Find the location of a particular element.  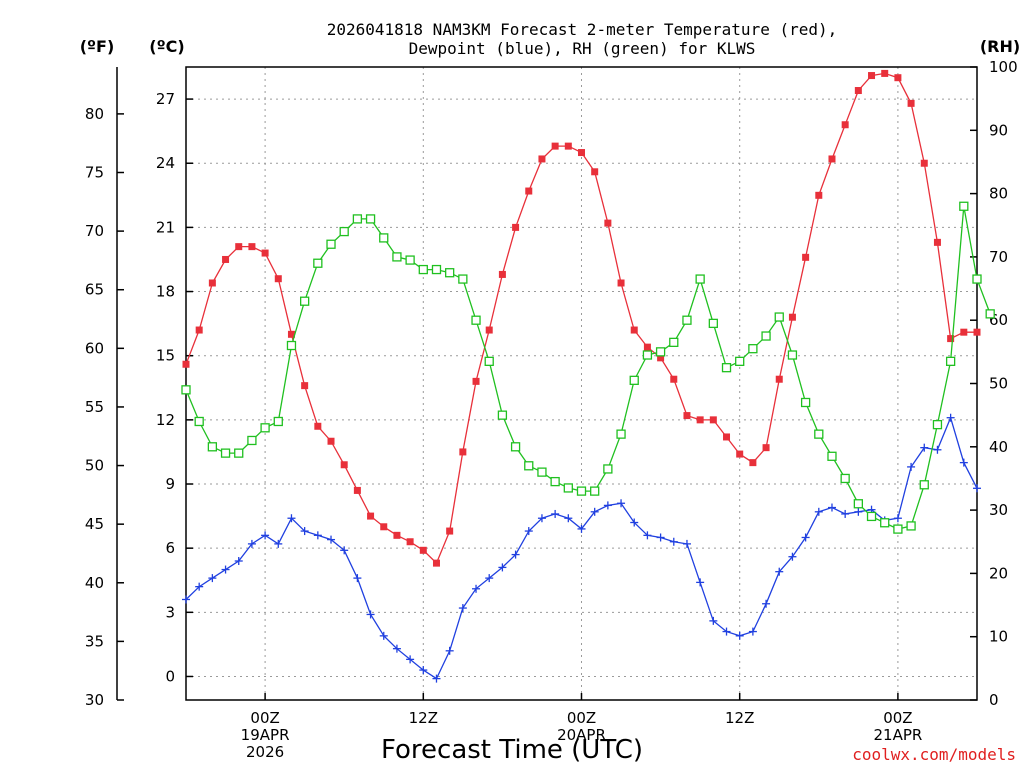

x-tick-label: 20APR is located at coordinates (581, 735).